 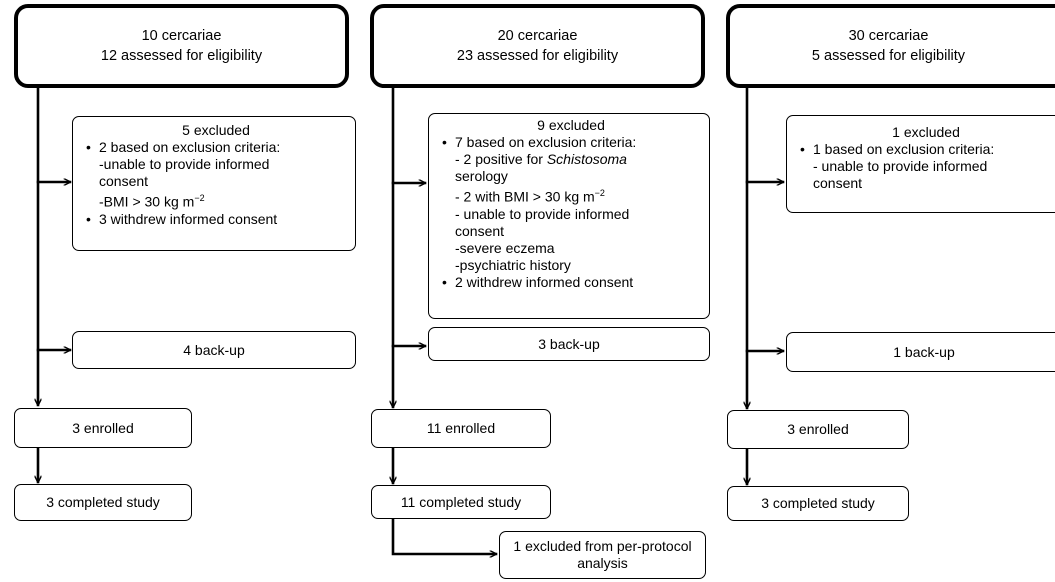 I want to click on col1-enrolled-box: 3 enrolled, so click(x=103, y=428).